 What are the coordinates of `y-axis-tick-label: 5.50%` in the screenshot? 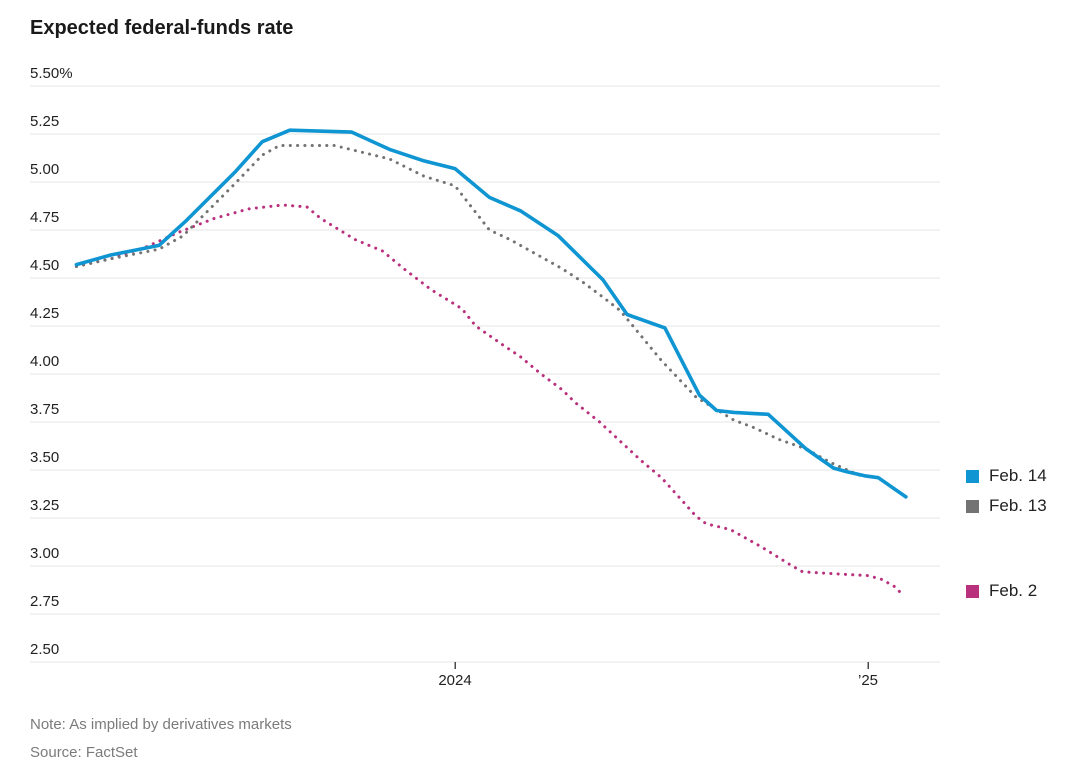 It's located at (51, 73).